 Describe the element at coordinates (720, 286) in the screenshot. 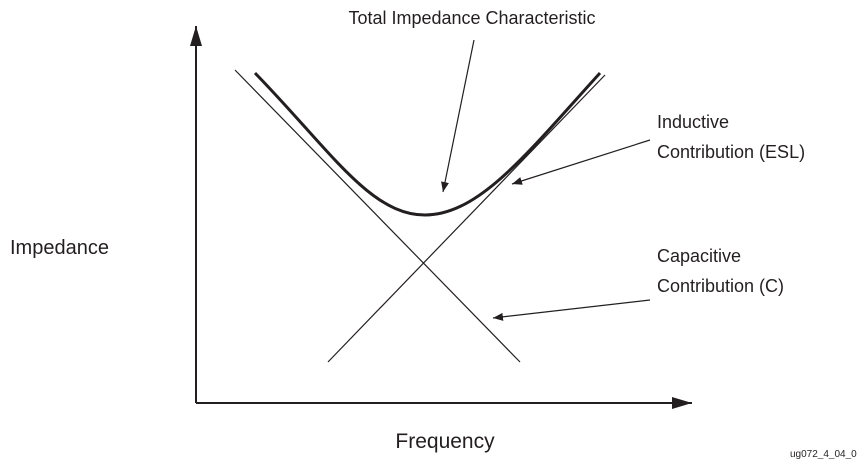

I see `capacitive-label: Contribution (C)` at that location.